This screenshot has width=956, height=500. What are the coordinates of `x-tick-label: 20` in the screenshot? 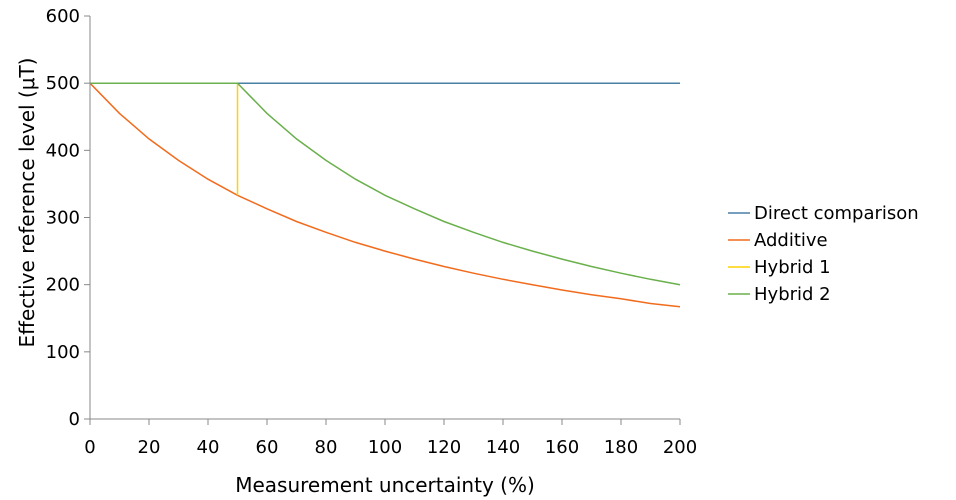 It's located at (149, 447).